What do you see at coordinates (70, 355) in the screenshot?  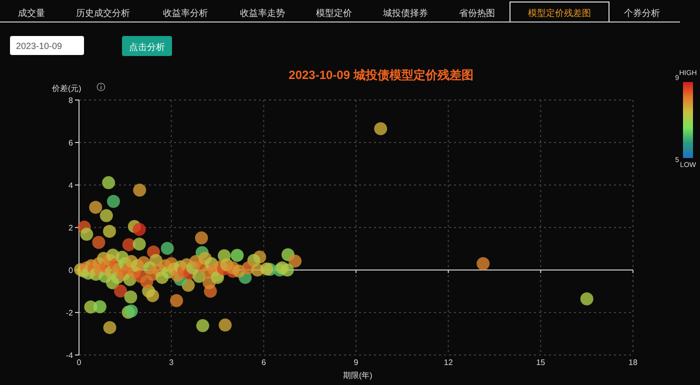 I see `y-tick-label: -4` at bounding box center [70, 355].